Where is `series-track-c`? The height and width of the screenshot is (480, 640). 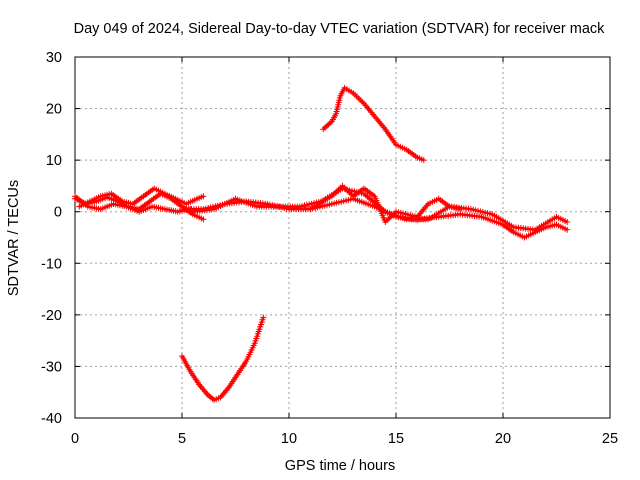
series-track-c is located at coordinates (133, 204).